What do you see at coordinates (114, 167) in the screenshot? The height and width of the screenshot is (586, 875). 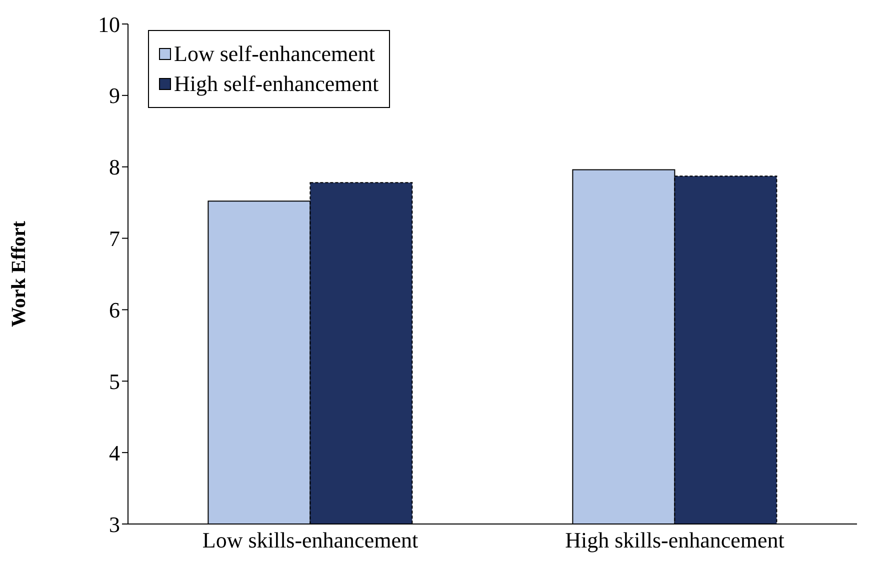 I see `y-tick-label: 8` at bounding box center [114, 167].